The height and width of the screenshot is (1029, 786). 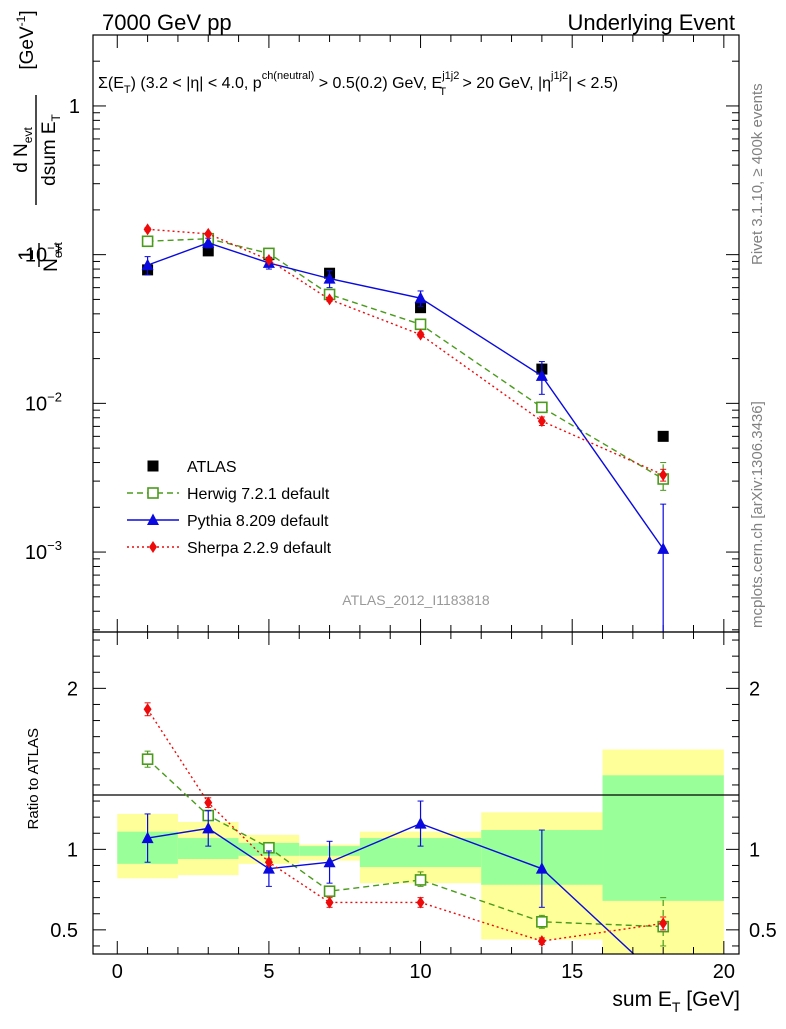 I want to click on title-part2: > 0.5(0.2) GeV, E, so click(x=378, y=83).